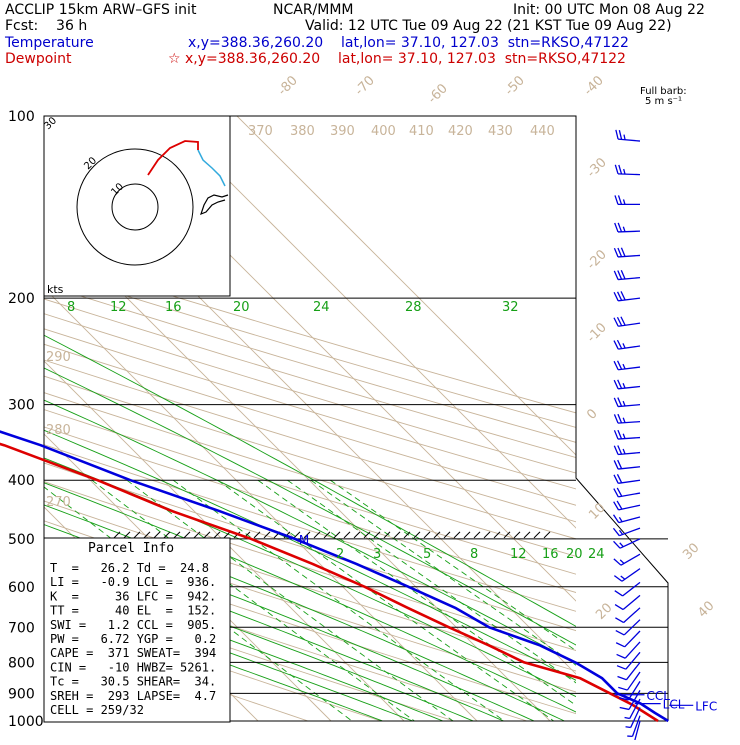 The height and width of the screenshot is (745, 740). Describe the element at coordinates (515, 86) in the screenshot. I see `isotherm-label: -50` at that location.